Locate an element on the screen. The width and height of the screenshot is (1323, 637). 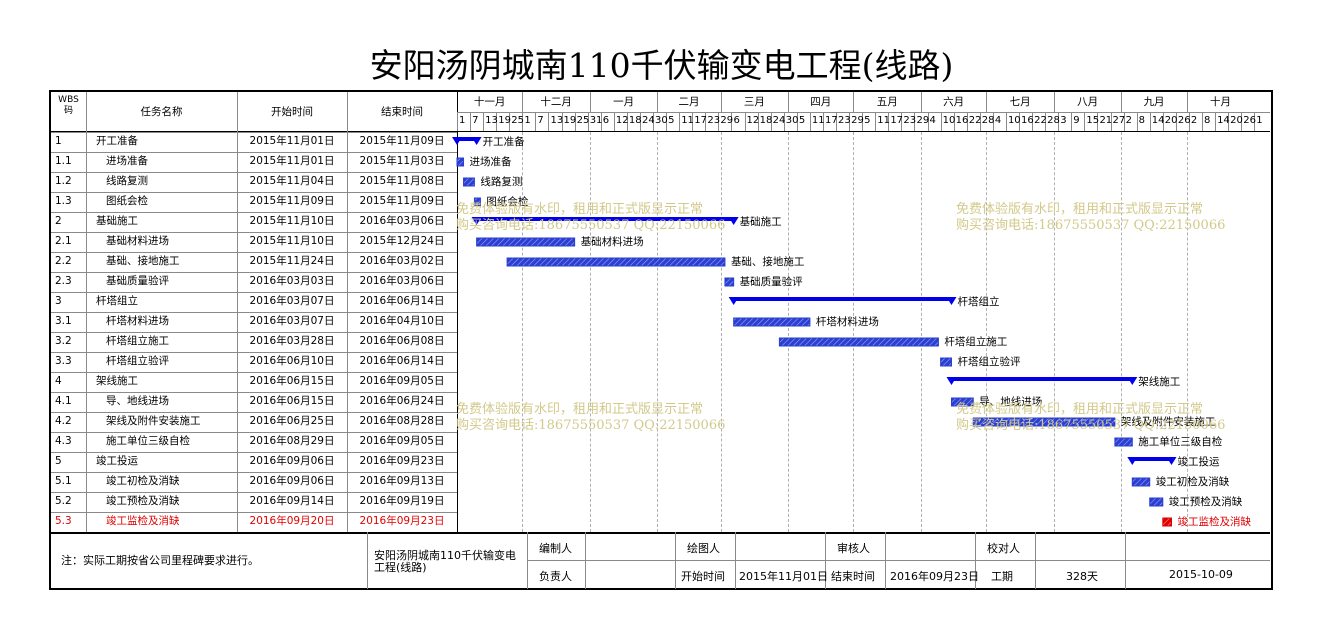
task-start: 2016年03月03日 is located at coordinates (292, 281).